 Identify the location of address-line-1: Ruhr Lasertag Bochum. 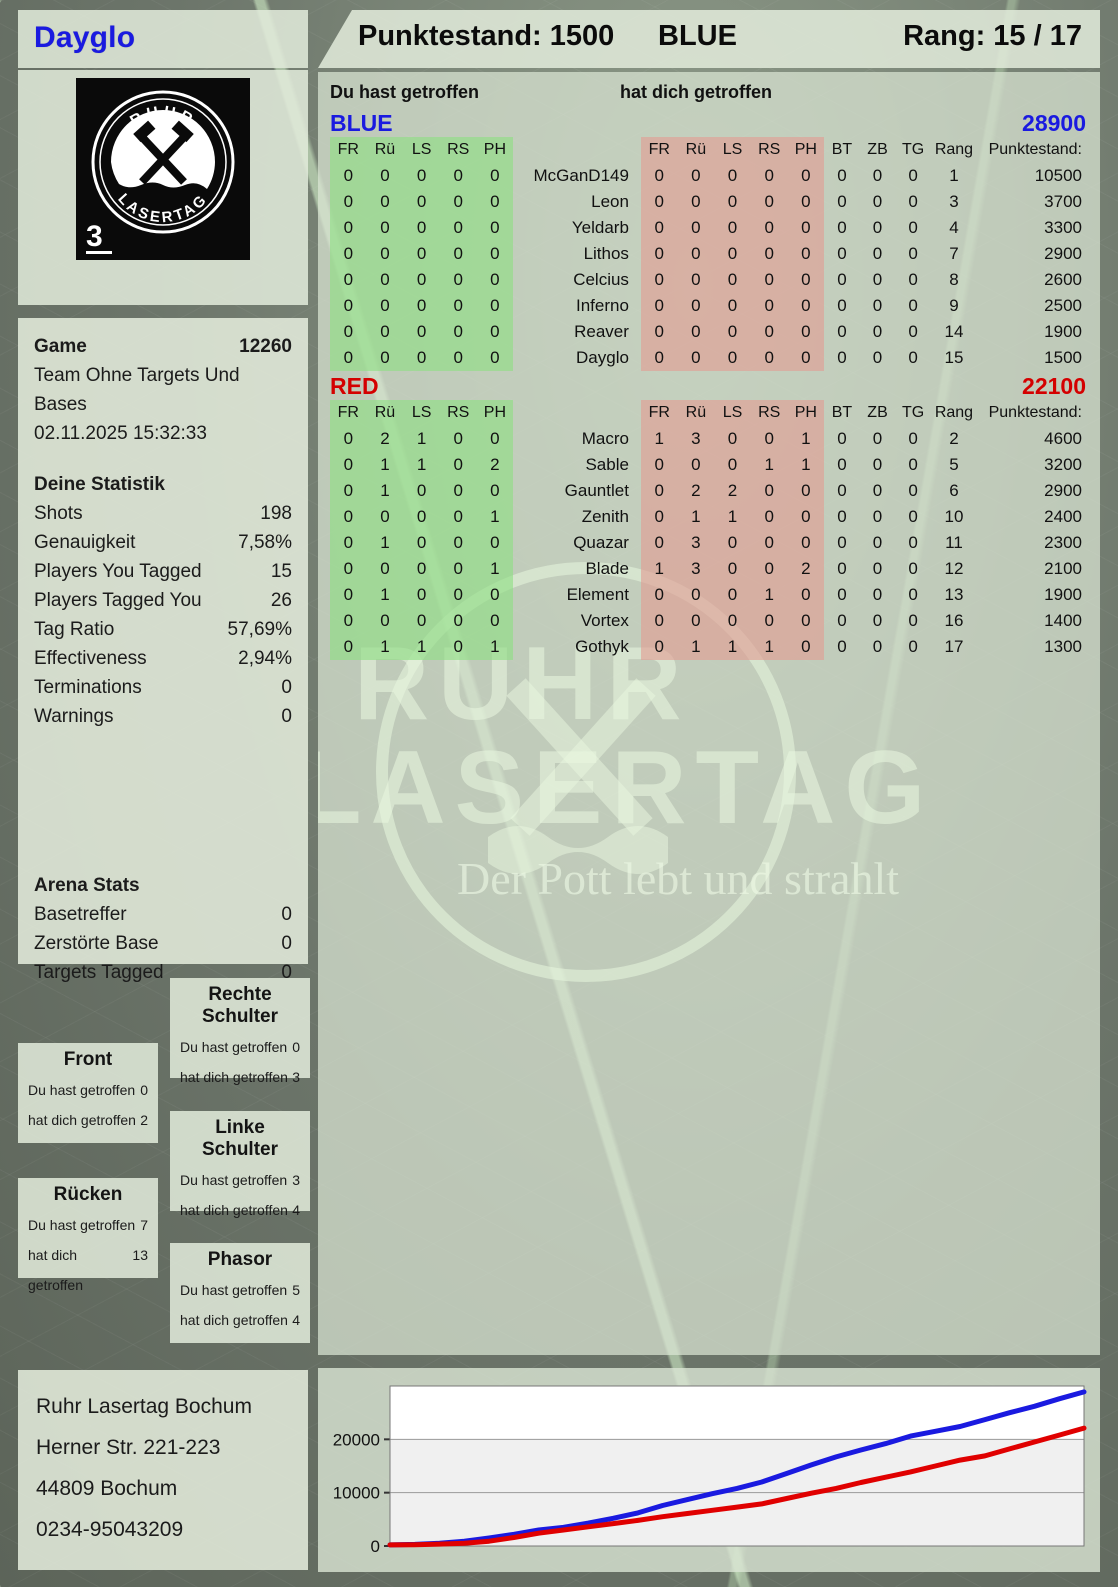
(144, 1406).